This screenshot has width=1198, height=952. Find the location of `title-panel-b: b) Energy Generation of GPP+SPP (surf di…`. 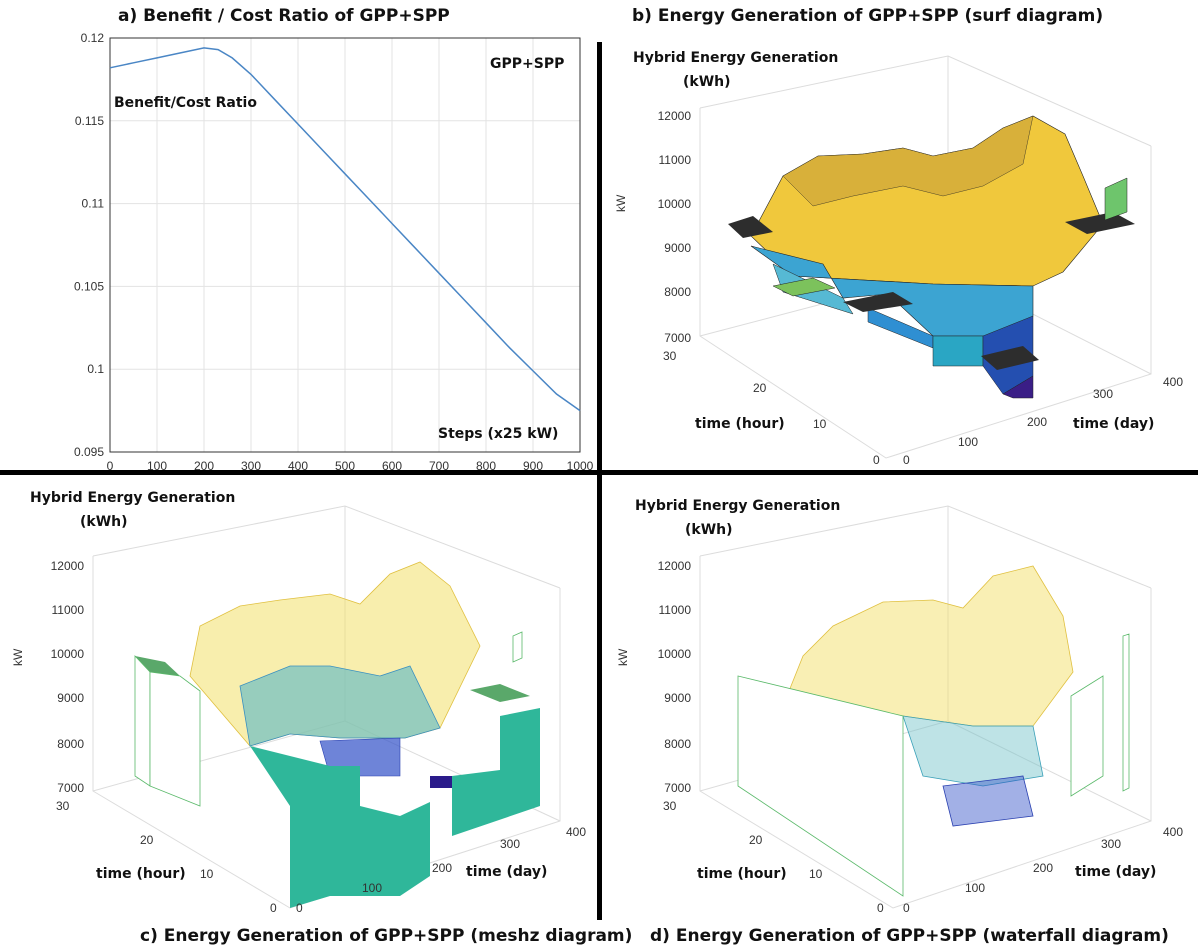

title-panel-b: b) Energy Generation of GPP+SPP (surf di… is located at coordinates (868, 16).